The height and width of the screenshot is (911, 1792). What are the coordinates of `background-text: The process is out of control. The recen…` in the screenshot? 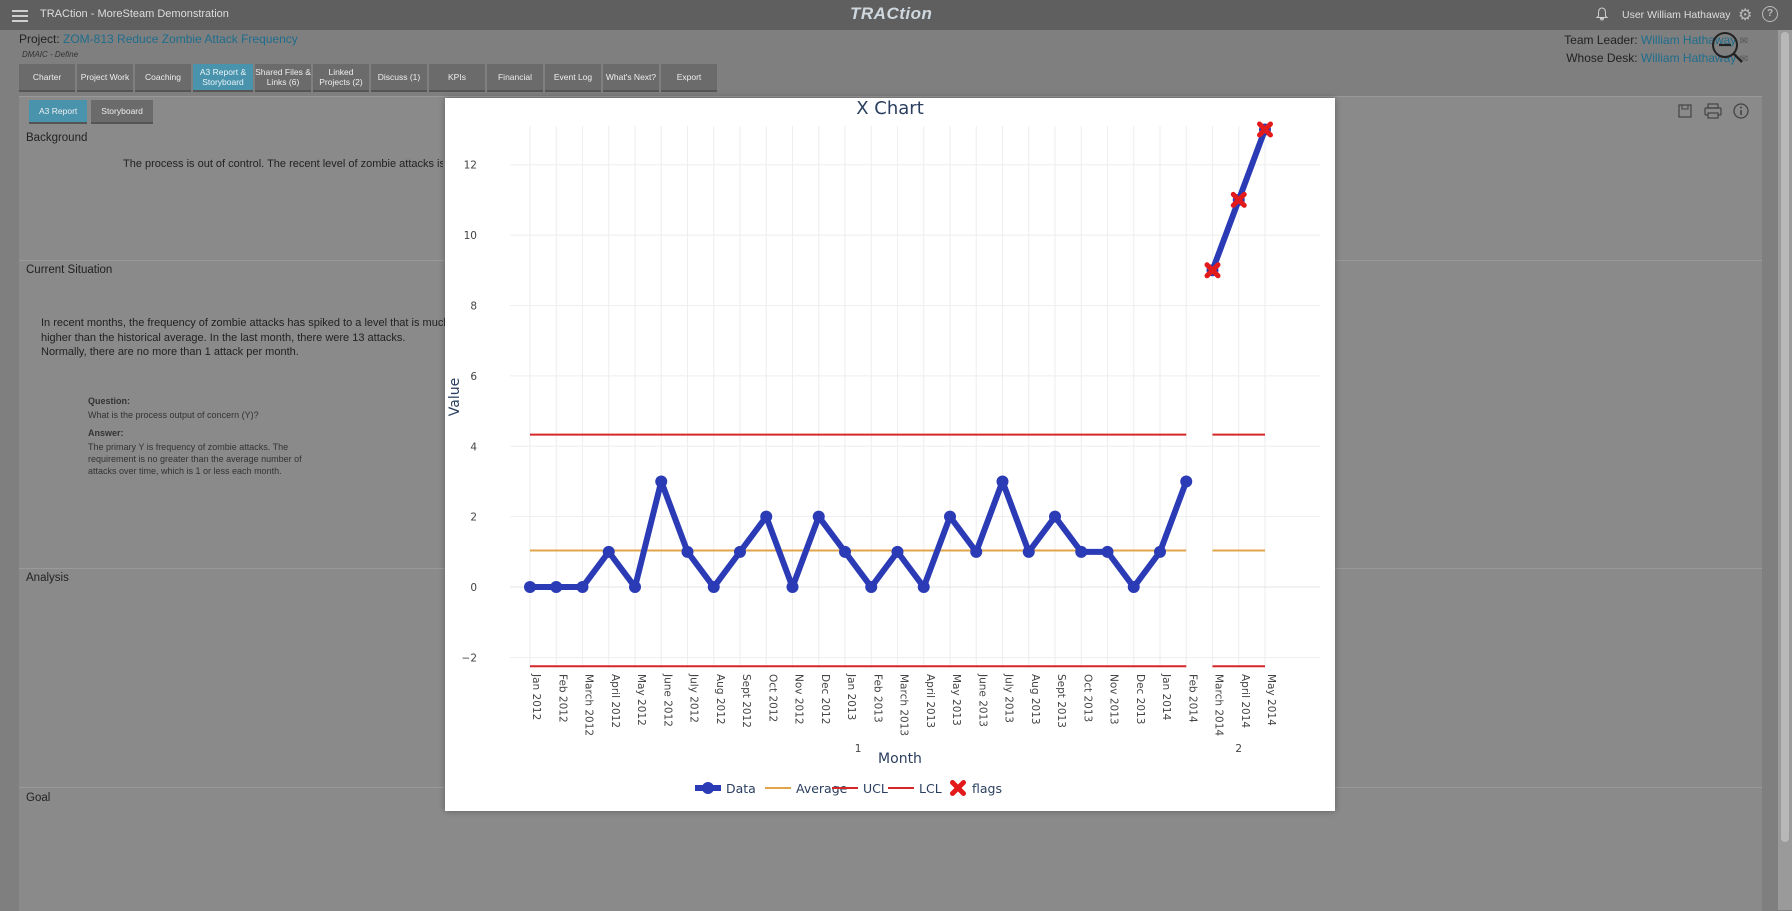 It's located at (283, 164).